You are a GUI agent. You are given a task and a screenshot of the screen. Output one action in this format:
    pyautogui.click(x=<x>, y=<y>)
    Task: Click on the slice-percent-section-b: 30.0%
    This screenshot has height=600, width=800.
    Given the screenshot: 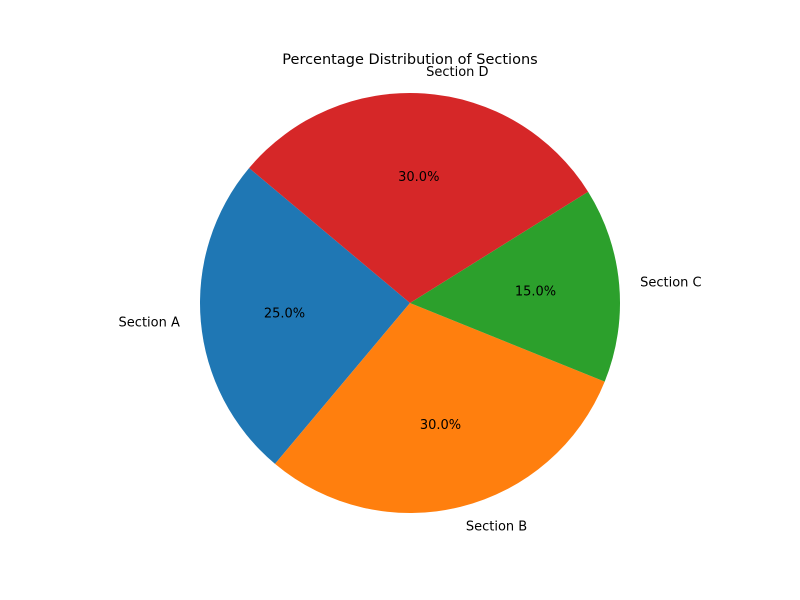 What is the action you would take?
    pyautogui.click(x=440, y=425)
    